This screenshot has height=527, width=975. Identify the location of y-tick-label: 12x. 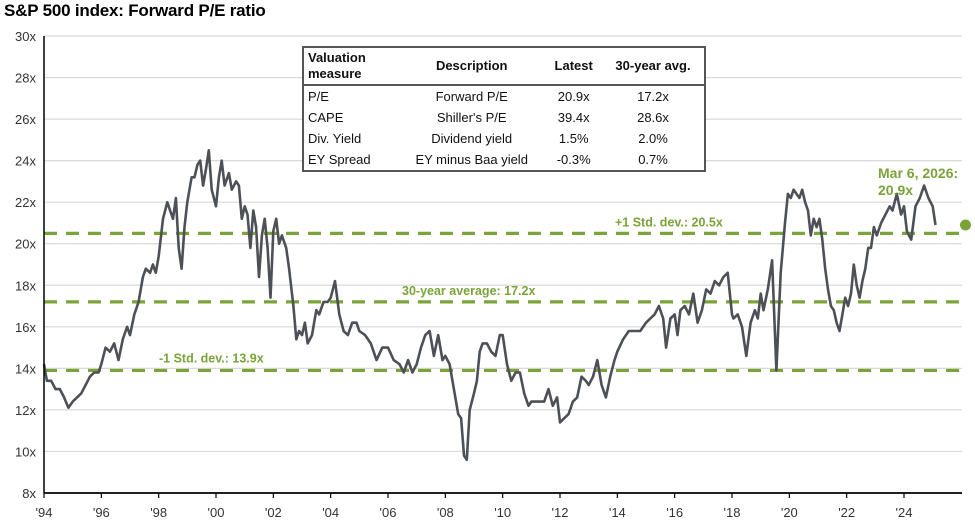
(25, 410).